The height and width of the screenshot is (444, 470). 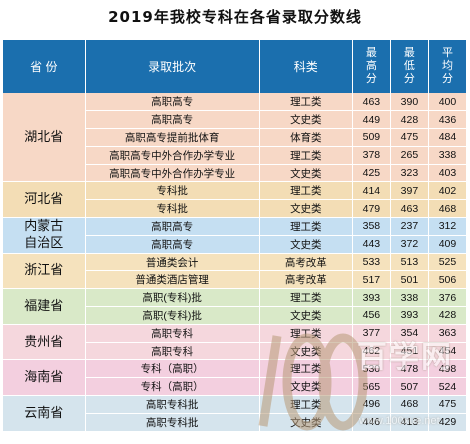 What do you see at coordinates (44, 378) in the screenshot?
I see `province-cell: 海南省` at bounding box center [44, 378].